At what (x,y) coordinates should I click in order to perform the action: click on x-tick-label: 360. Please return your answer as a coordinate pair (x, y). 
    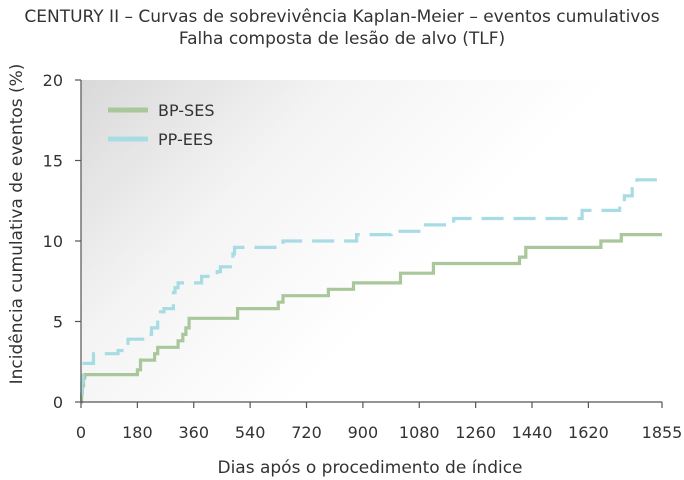
    Looking at the image, I should click on (193, 432).